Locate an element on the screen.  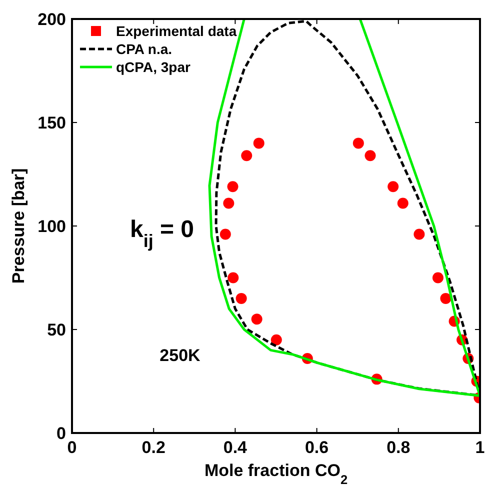
y-tick-label: 200 is located at coordinates (52, 19).